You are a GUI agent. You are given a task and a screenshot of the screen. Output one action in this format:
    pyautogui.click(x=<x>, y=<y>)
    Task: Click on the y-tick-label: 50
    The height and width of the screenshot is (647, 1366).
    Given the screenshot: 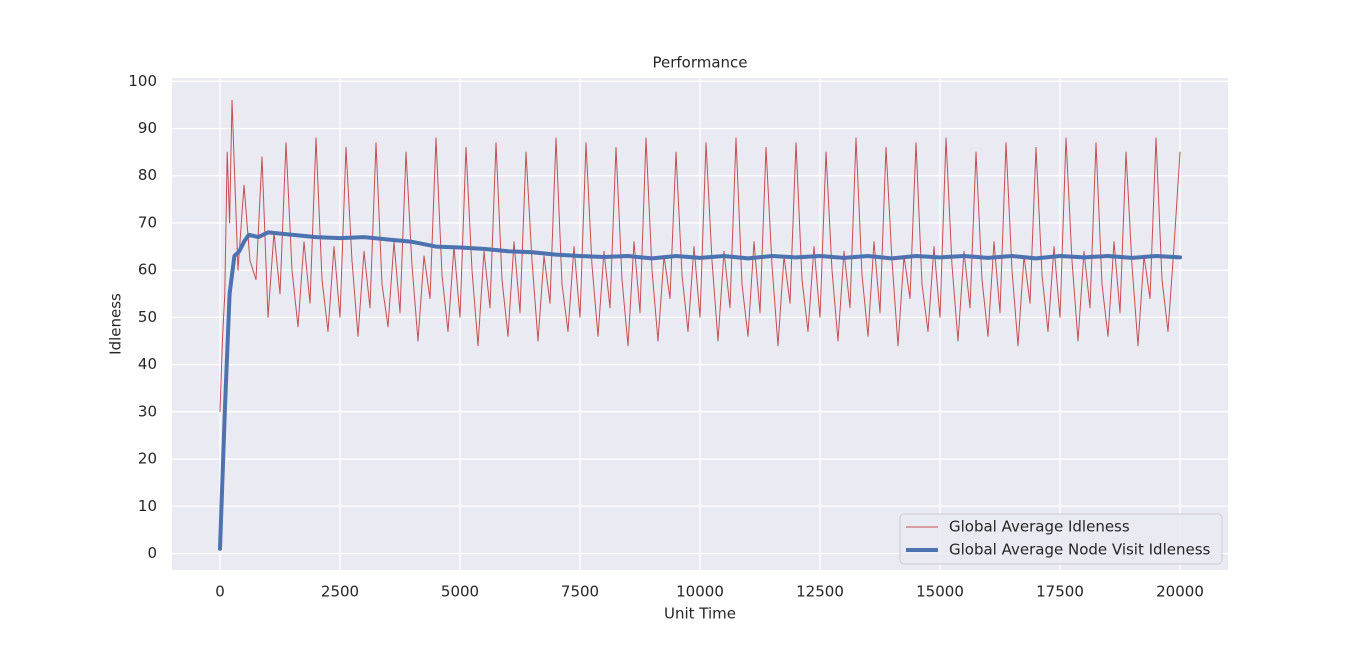 What is the action you would take?
    pyautogui.click(x=147, y=317)
    